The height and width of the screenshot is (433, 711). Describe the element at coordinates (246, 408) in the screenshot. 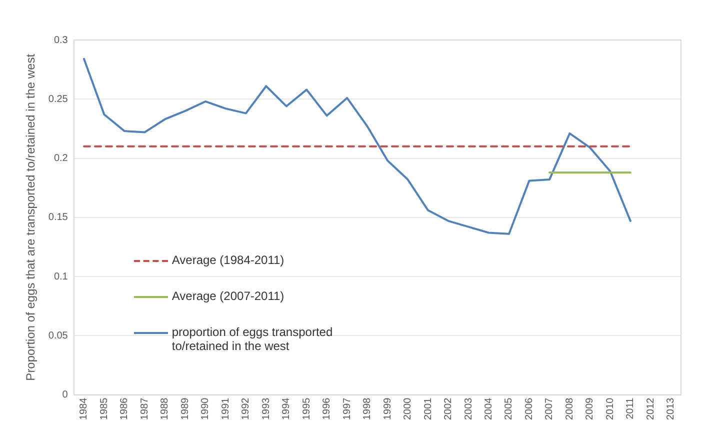

I see `x-tick-label: 1992` at that location.